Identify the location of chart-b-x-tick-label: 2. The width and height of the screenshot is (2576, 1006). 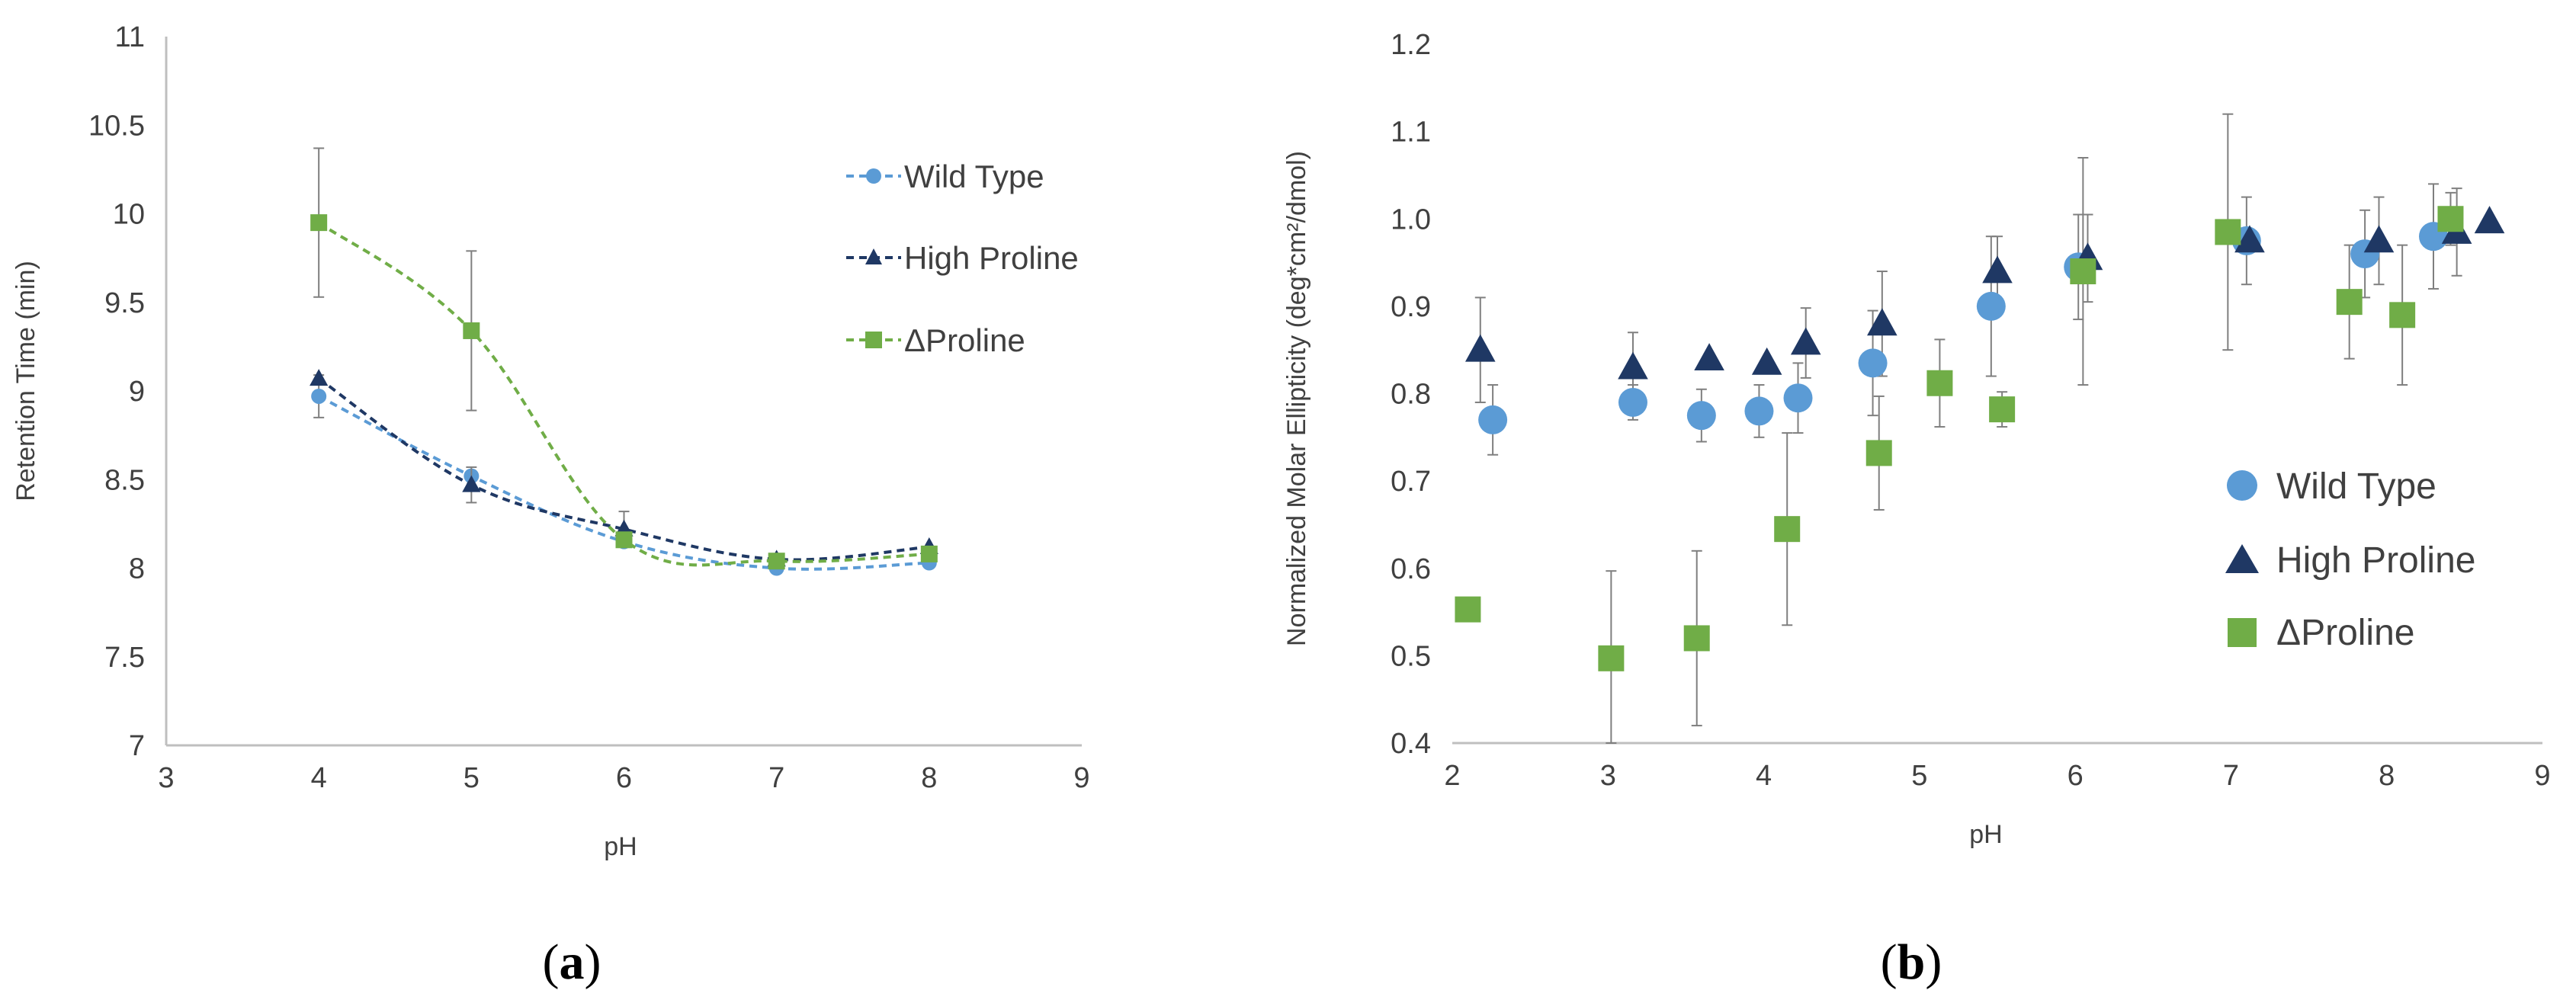
(1452, 776).